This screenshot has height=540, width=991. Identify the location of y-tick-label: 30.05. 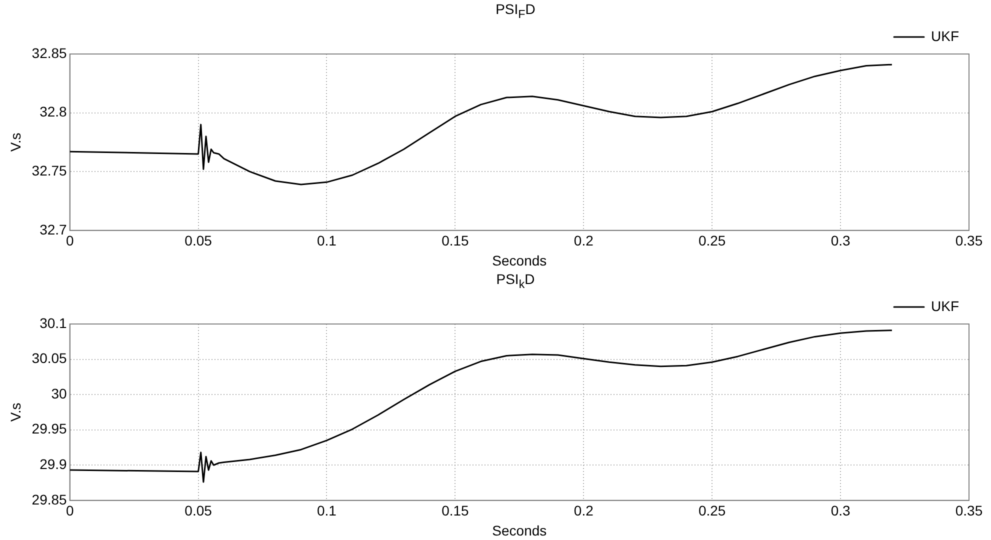
(50, 358).